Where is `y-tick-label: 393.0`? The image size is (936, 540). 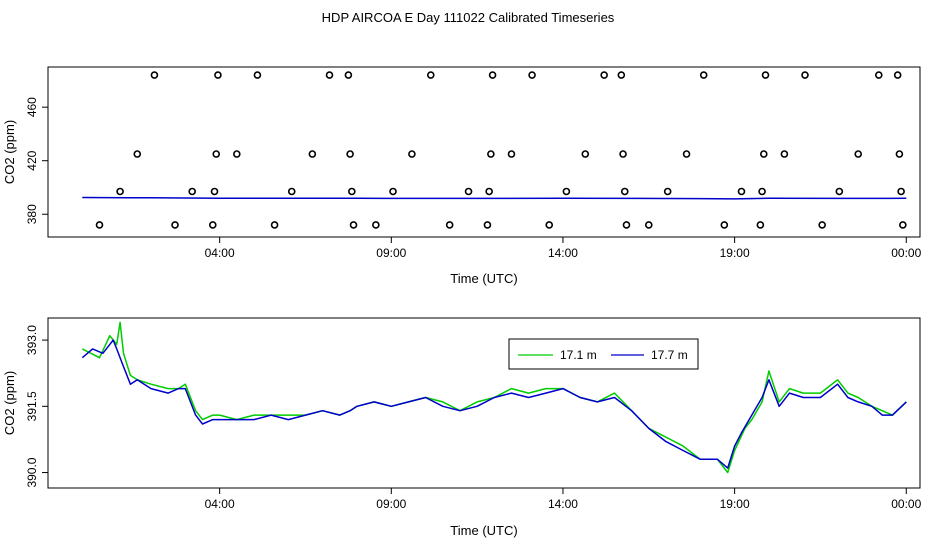 y-tick-label: 393.0 is located at coordinates (32, 340).